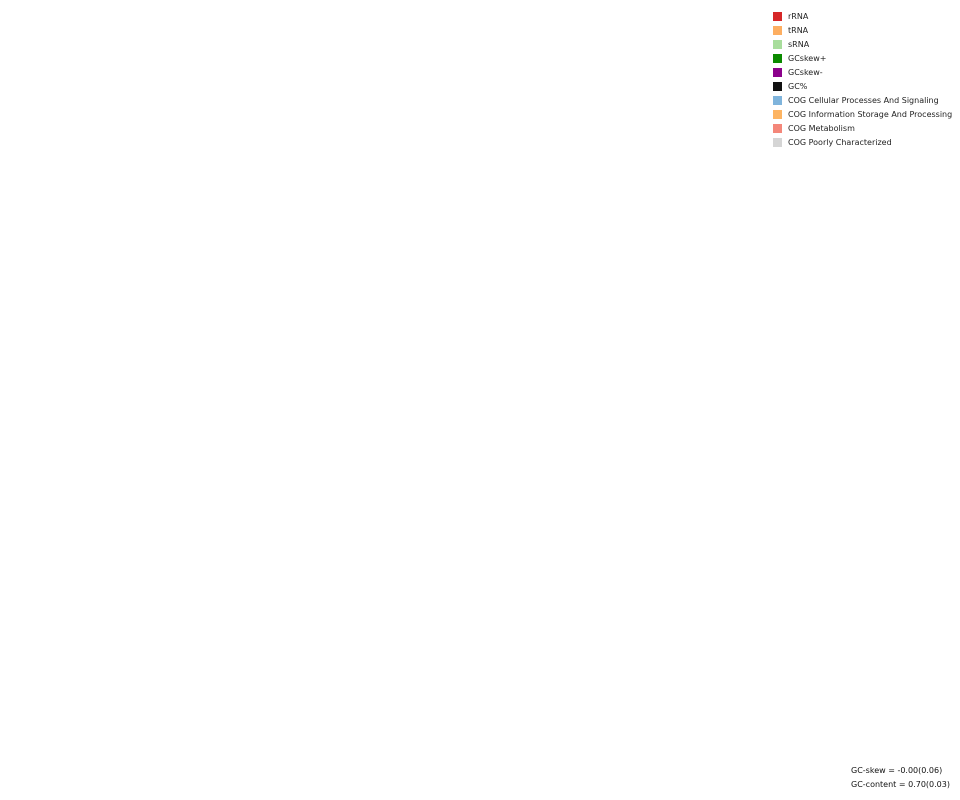 The image size is (960, 800). What do you see at coordinates (897, 770) in the screenshot?
I see `gc-skew-stat: GC-skew = -0.00(0.06)` at bounding box center [897, 770].